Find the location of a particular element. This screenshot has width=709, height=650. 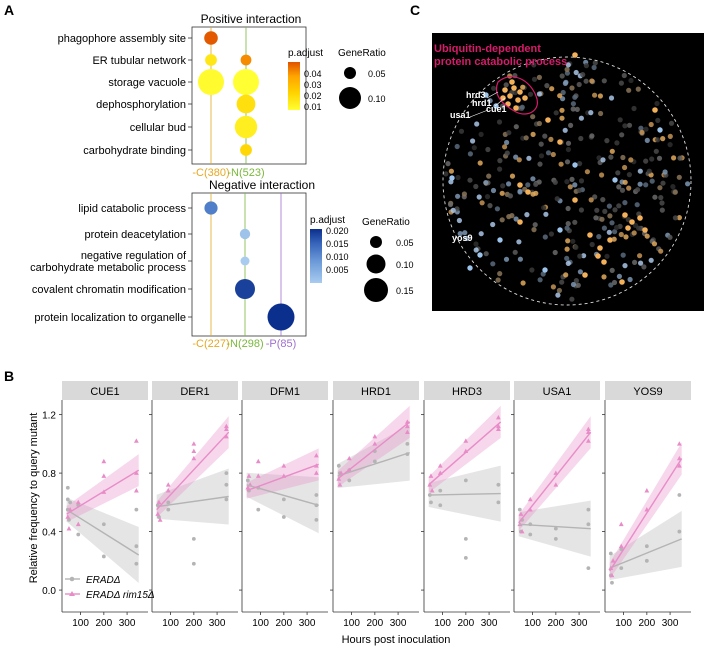

negative-padj-tick: 0.020 is located at coordinates (337, 231).